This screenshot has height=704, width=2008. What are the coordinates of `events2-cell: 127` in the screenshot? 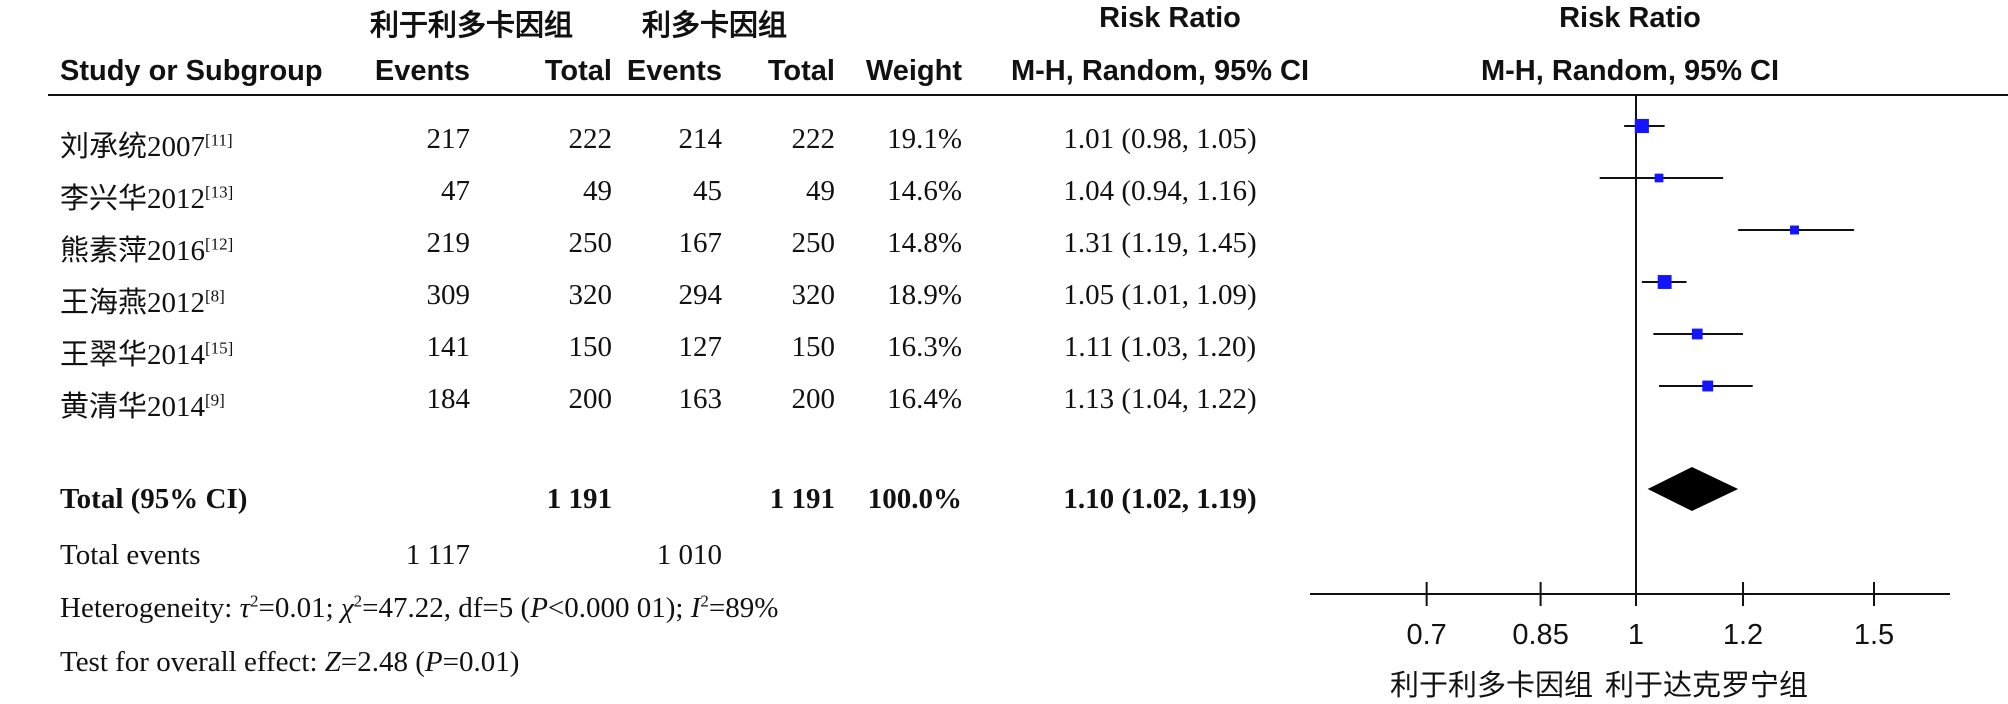 It's located at (700, 347).